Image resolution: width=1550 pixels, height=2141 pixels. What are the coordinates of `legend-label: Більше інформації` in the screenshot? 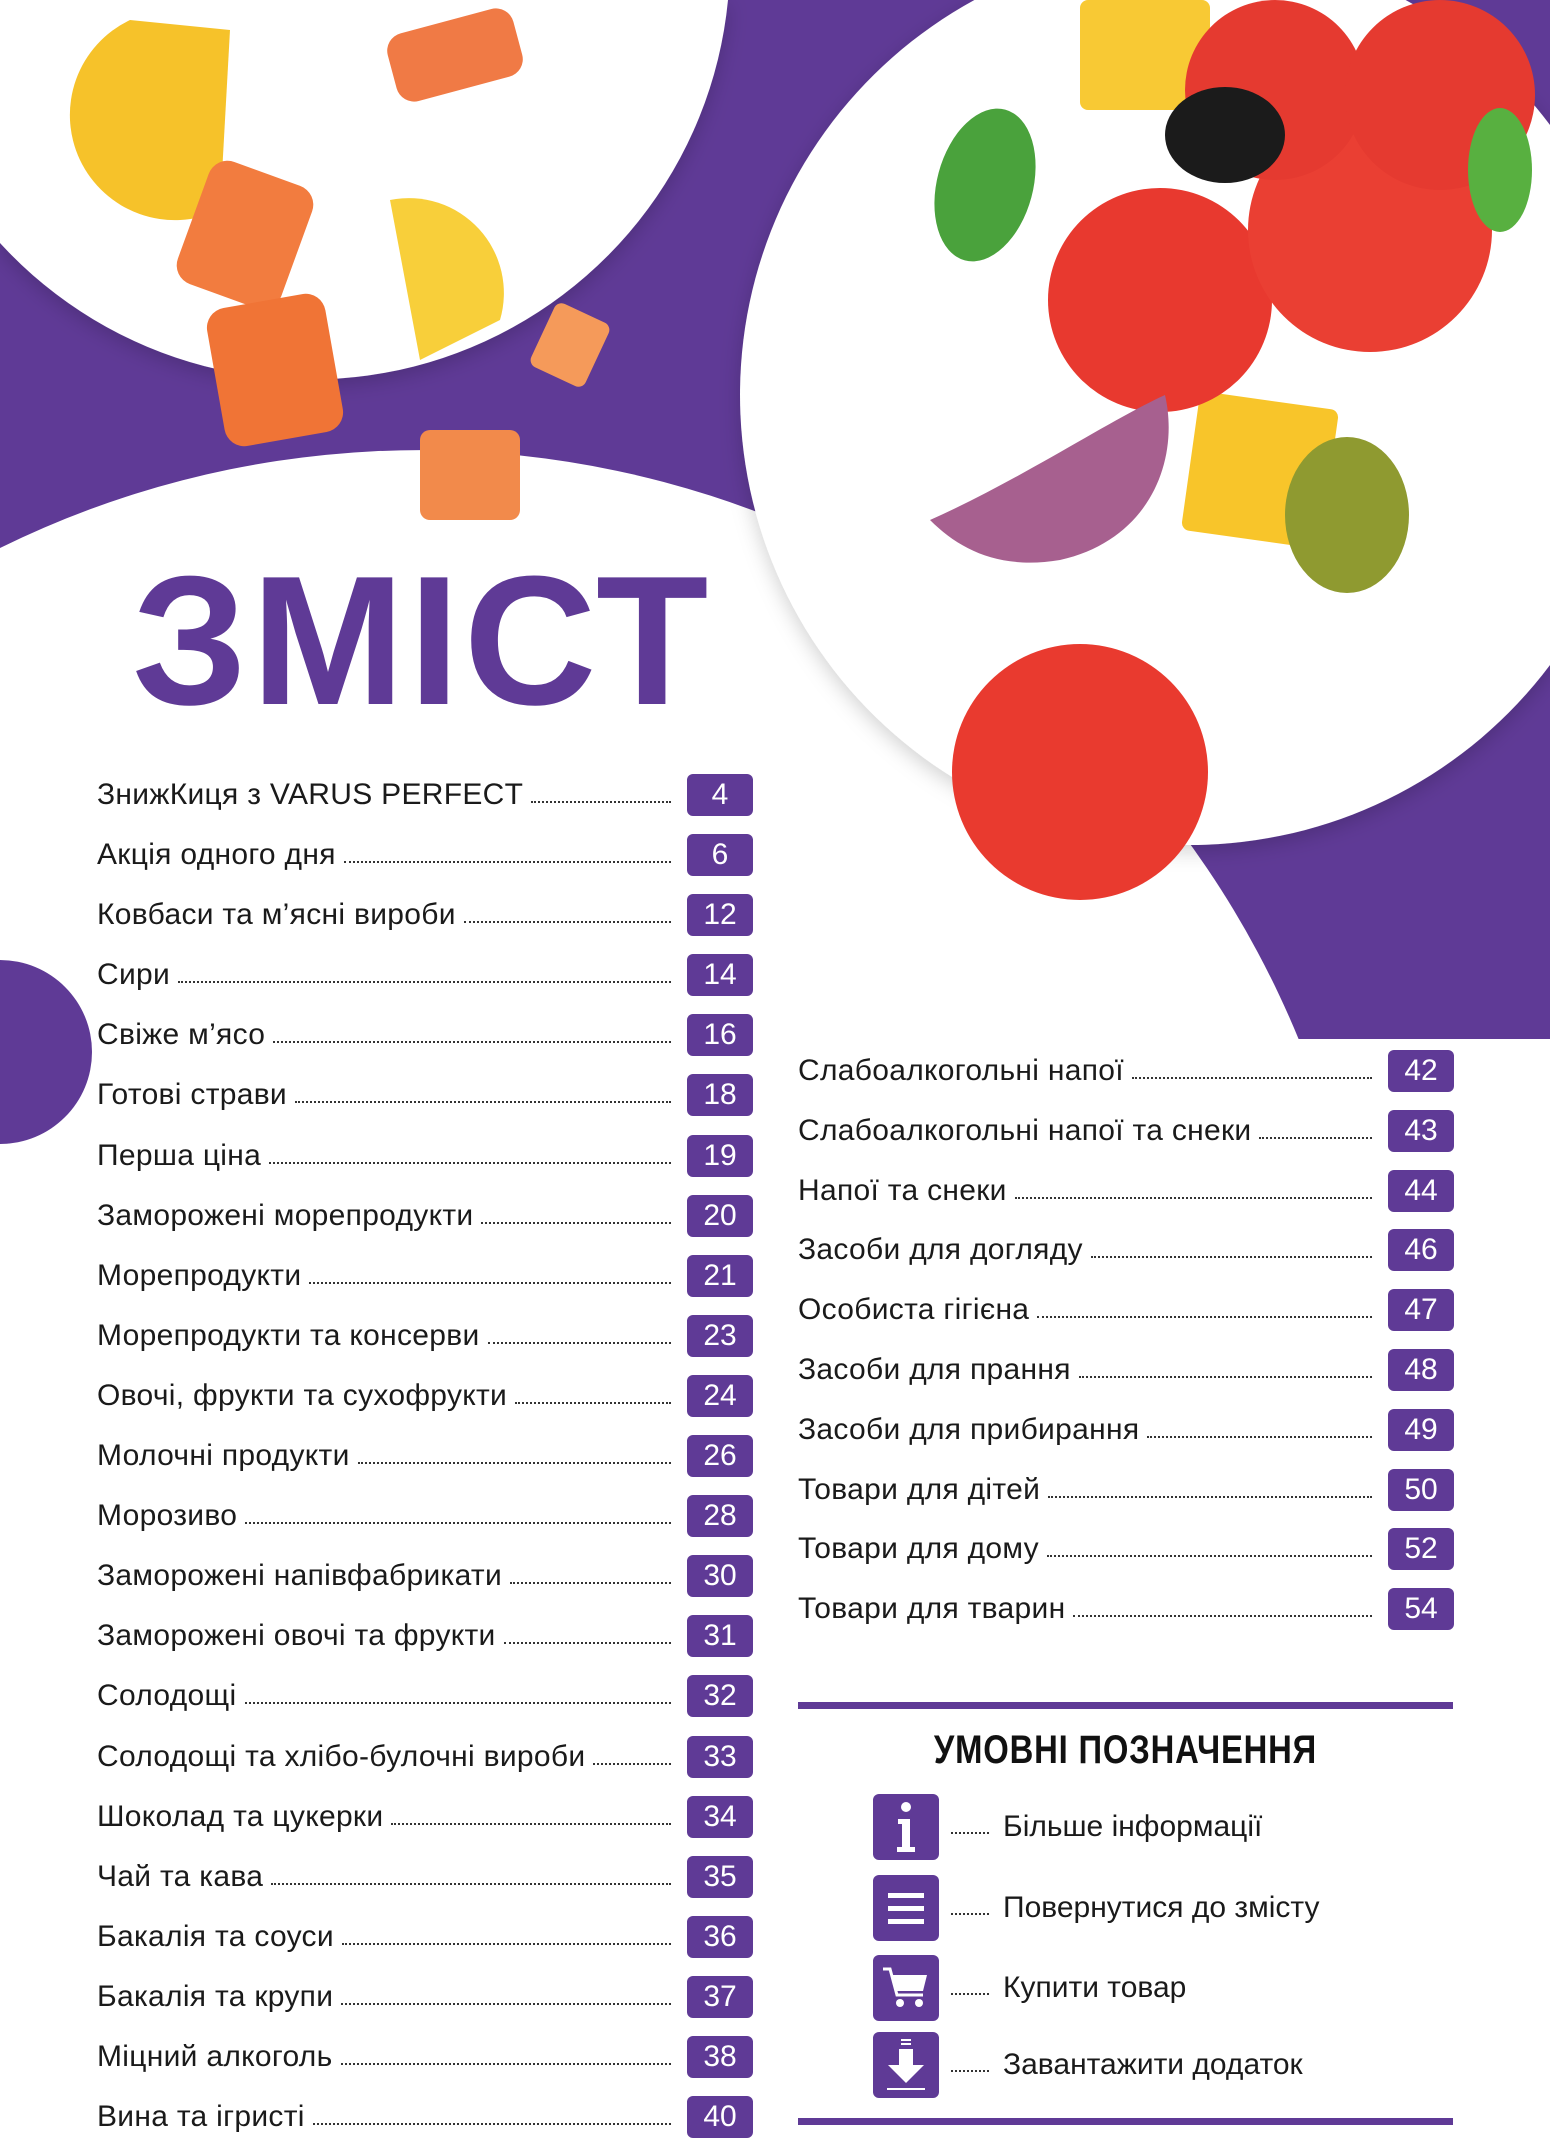 It's located at (1133, 1826).